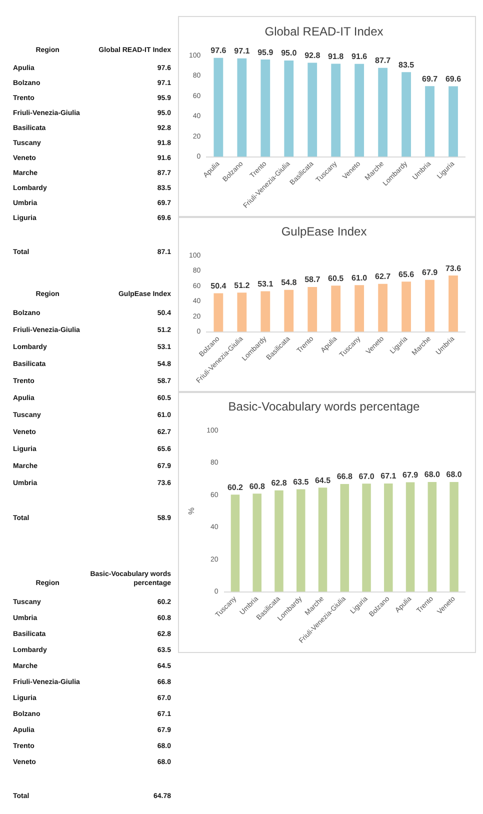 The image size is (483, 814). I want to click on data-label: 50.4, so click(218, 285).